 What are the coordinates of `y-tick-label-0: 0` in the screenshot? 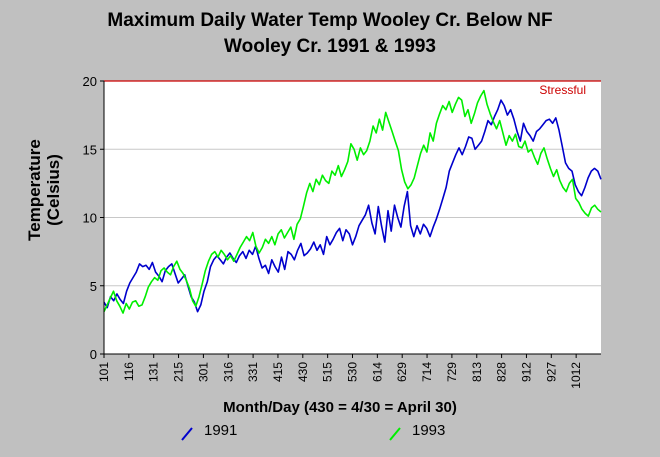 It's located at (93, 354).